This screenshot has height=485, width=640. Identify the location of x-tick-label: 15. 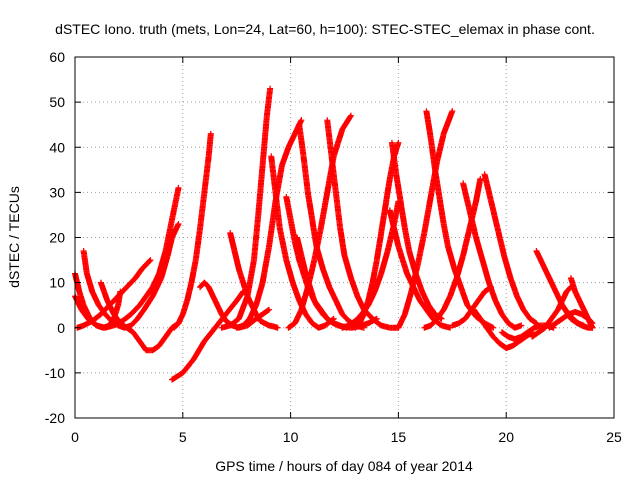
(399, 437).